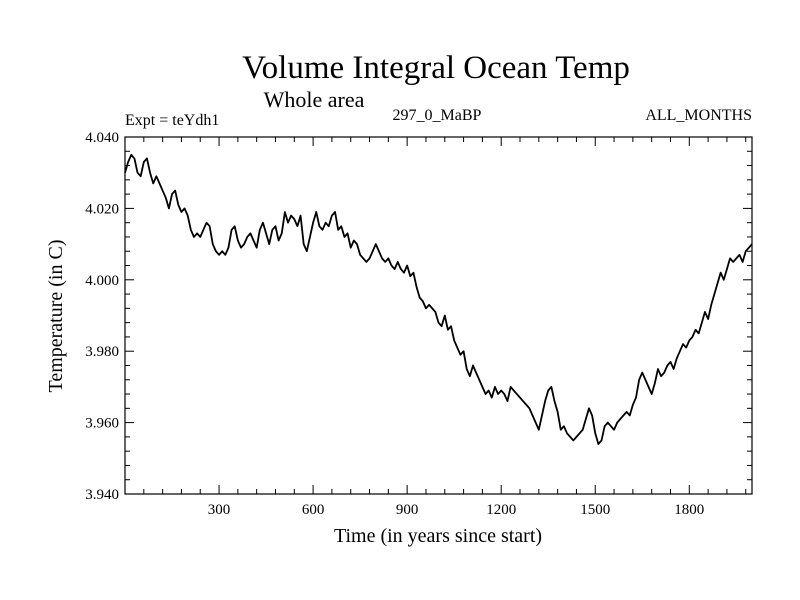 This screenshot has height=600, width=800. Describe the element at coordinates (407, 510) in the screenshot. I see `x-tick-label: 900` at that location.